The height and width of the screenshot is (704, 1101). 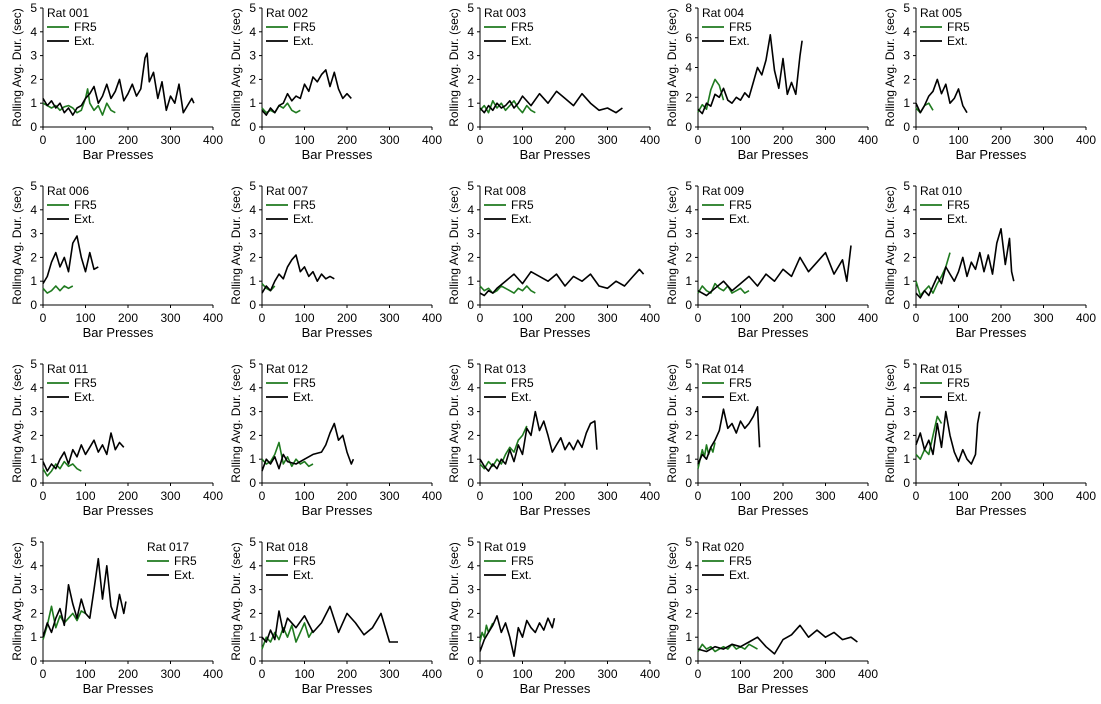 I want to click on y-tick-label: 1, so click(x=688, y=281).